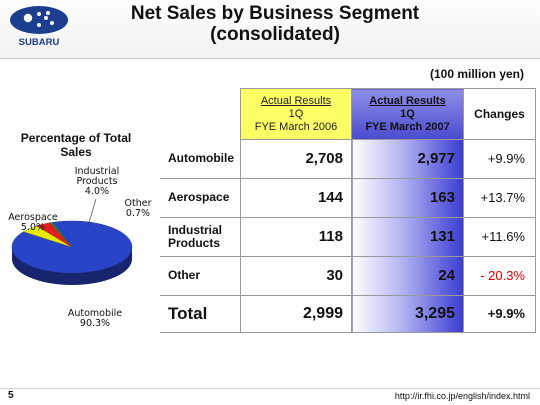 The image size is (540, 405). What do you see at coordinates (33, 227) in the screenshot?
I see `pie-label-aerospace-value: 5.0%` at bounding box center [33, 227].